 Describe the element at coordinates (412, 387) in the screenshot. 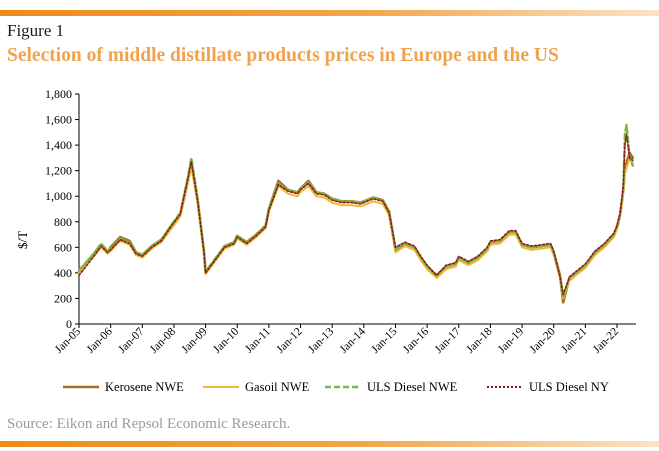

I see `legend-label: ULS Diesel NWE` at that location.